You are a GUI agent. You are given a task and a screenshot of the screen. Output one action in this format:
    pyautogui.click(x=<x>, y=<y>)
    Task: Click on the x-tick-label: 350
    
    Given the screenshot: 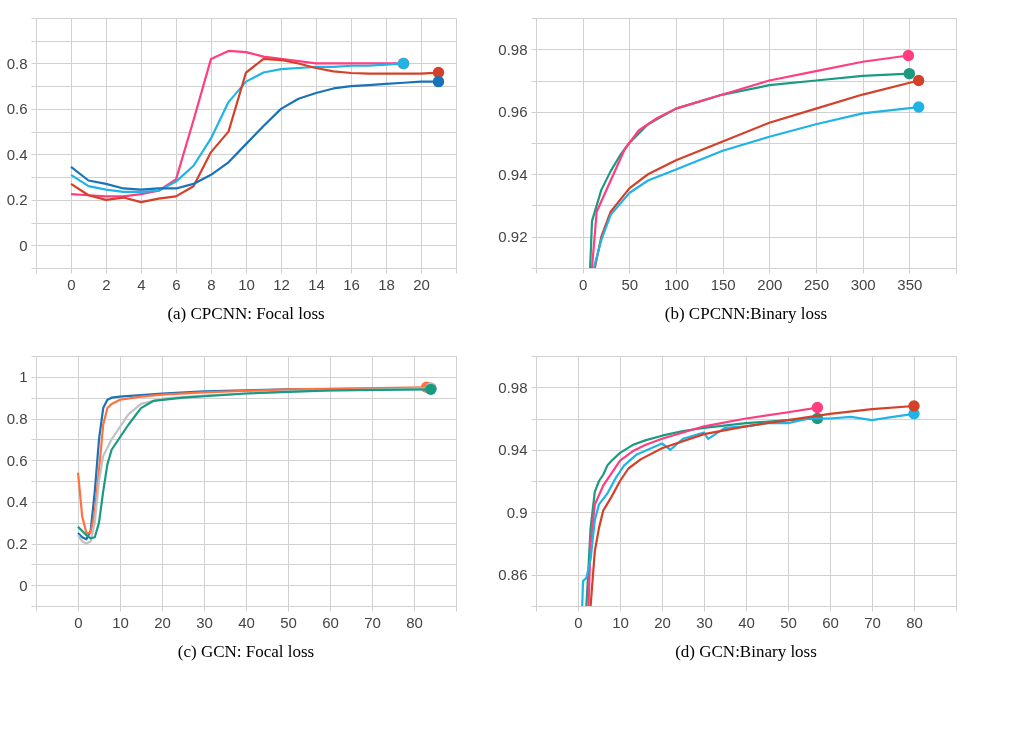 What is the action you would take?
    pyautogui.click(x=910, y=284)
    